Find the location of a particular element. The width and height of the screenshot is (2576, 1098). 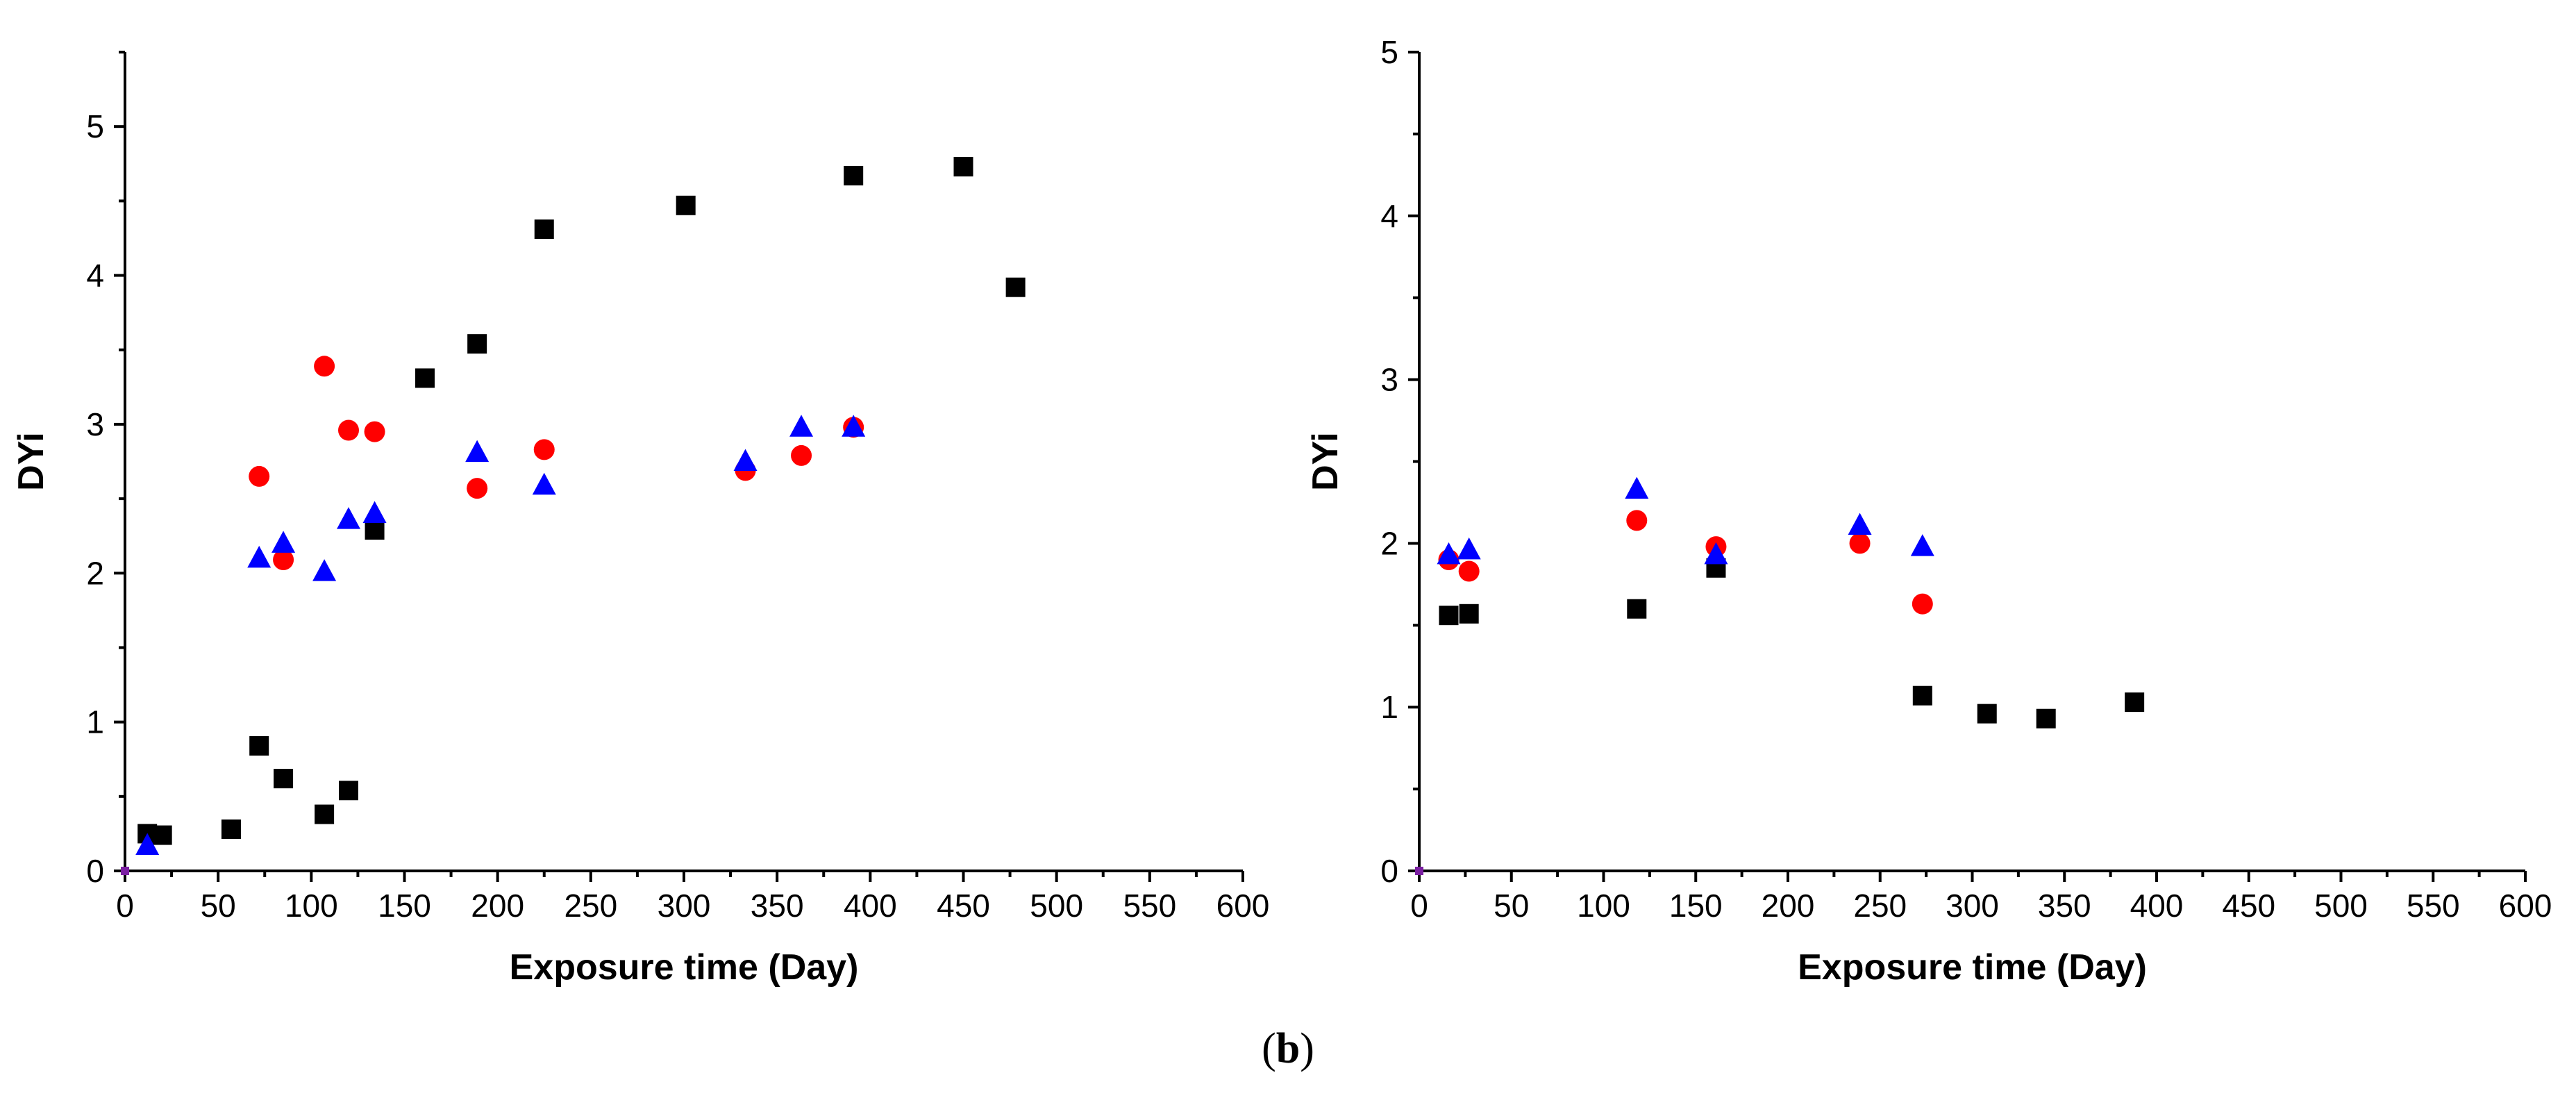

figure-caption: (b) is located at coordinates (1288, 1048).